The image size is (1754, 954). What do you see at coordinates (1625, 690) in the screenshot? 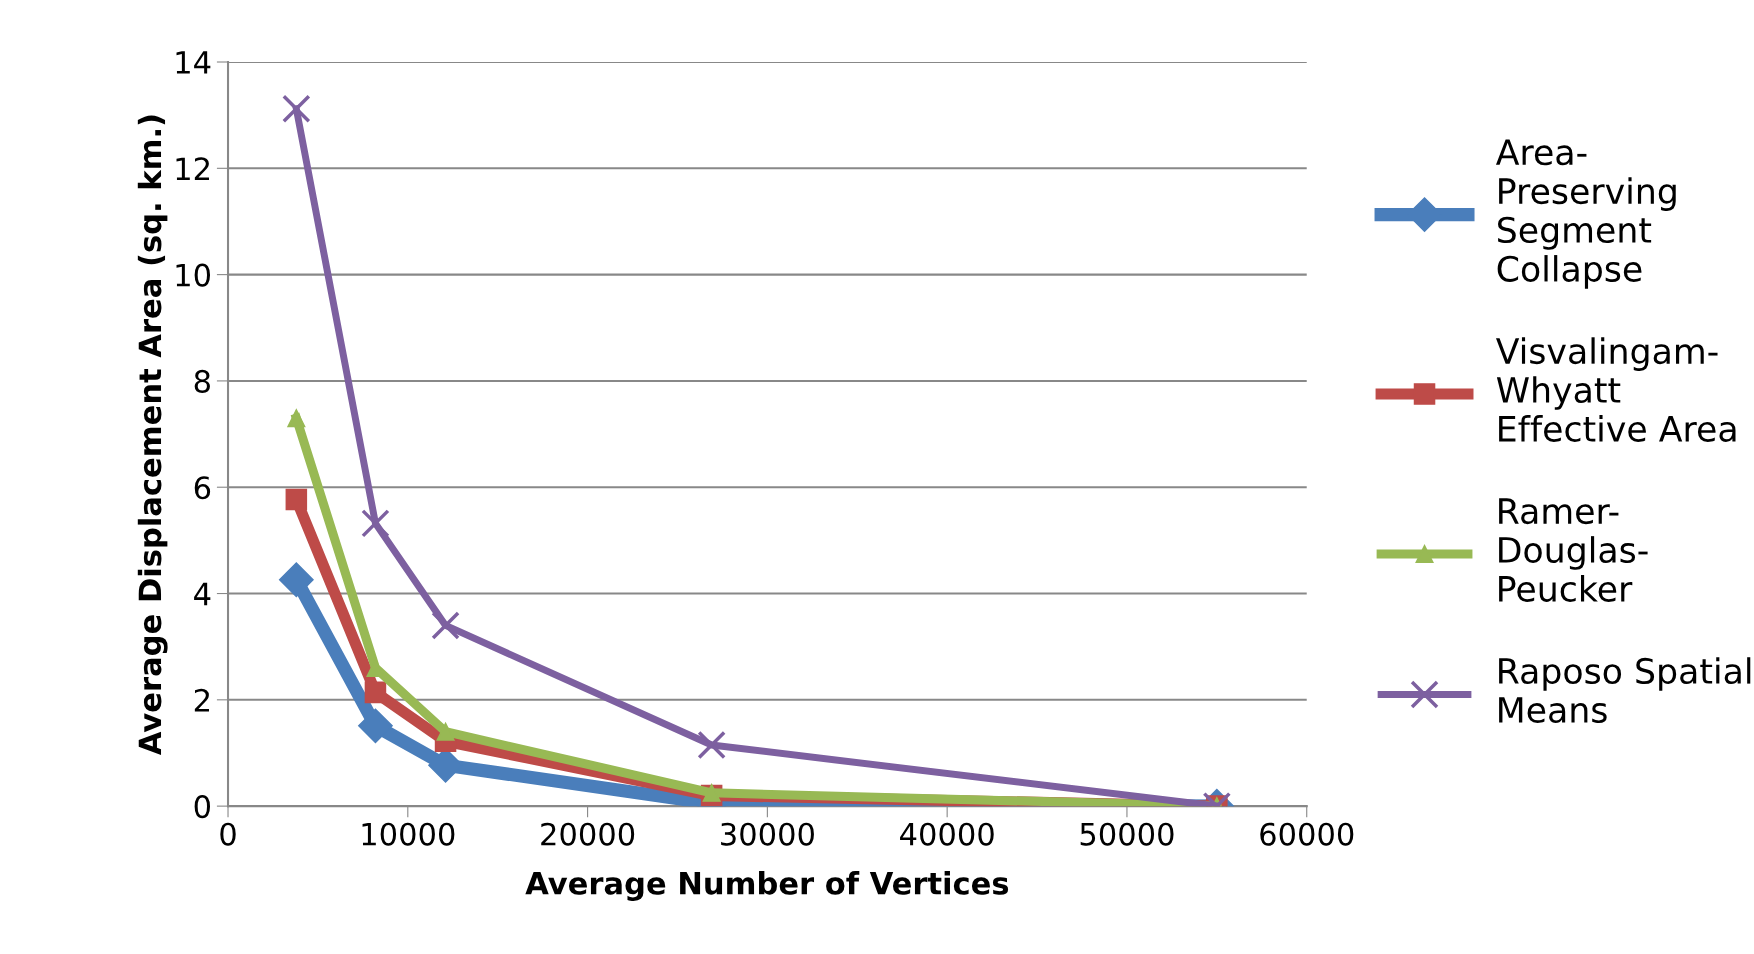
I see `legend-label: Raposo Spatial Means` at bounding box center [1625, 690].